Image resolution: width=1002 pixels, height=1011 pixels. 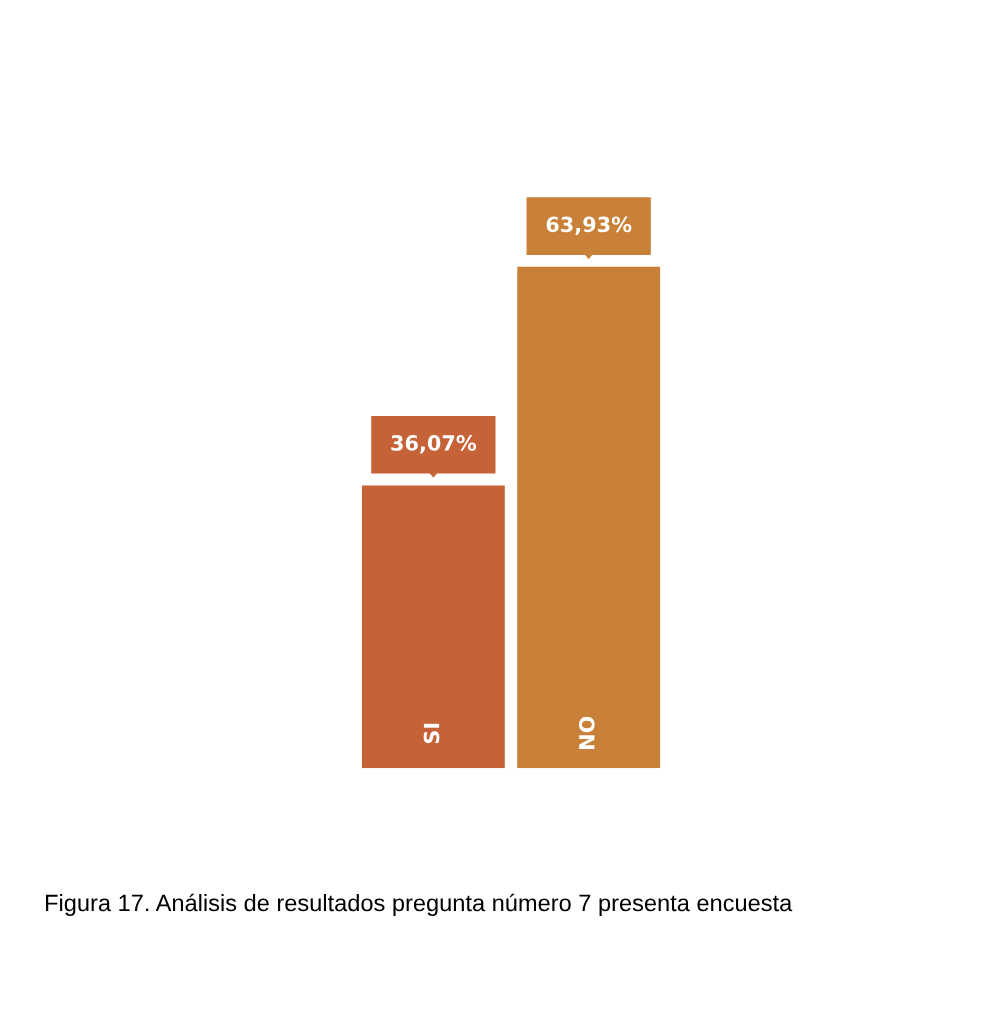 I want to click on text: Figura 17. Análisis de resultados pregunta número 7 presenta encuesta, so click(x=419, y=904).